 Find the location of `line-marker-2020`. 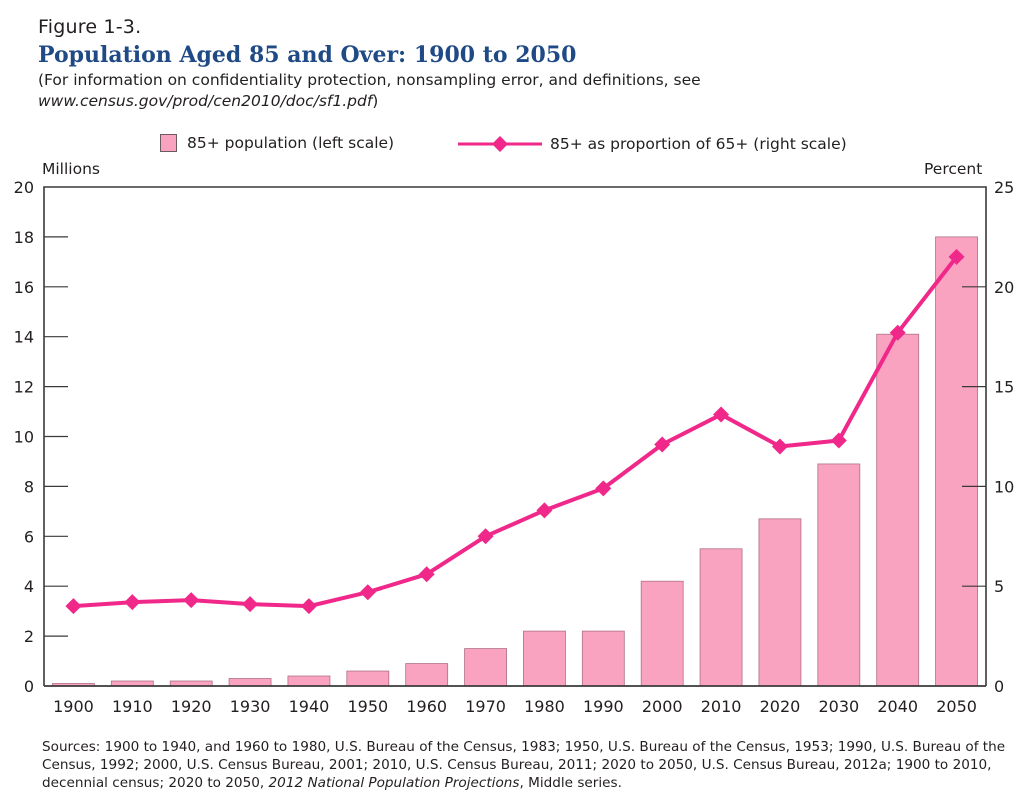

line-marker-2020 is located at coordinates (779, 446).